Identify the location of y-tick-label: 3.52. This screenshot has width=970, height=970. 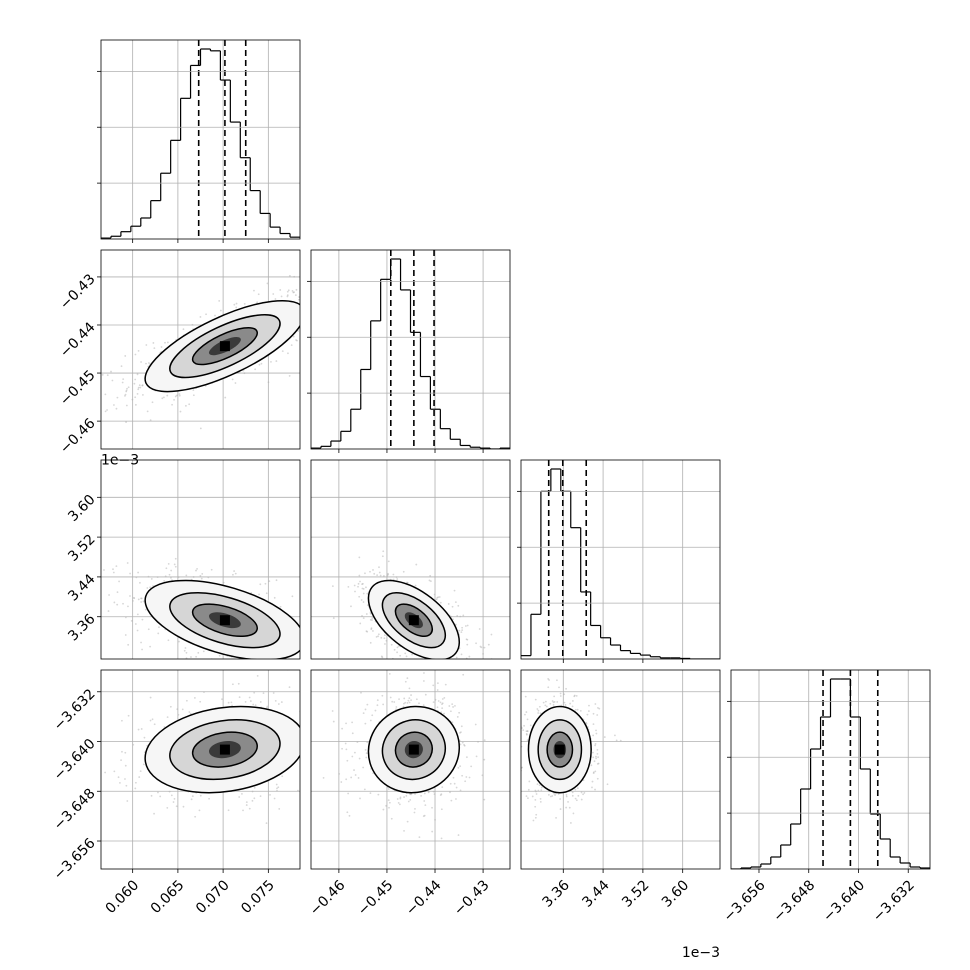
(81, 547).